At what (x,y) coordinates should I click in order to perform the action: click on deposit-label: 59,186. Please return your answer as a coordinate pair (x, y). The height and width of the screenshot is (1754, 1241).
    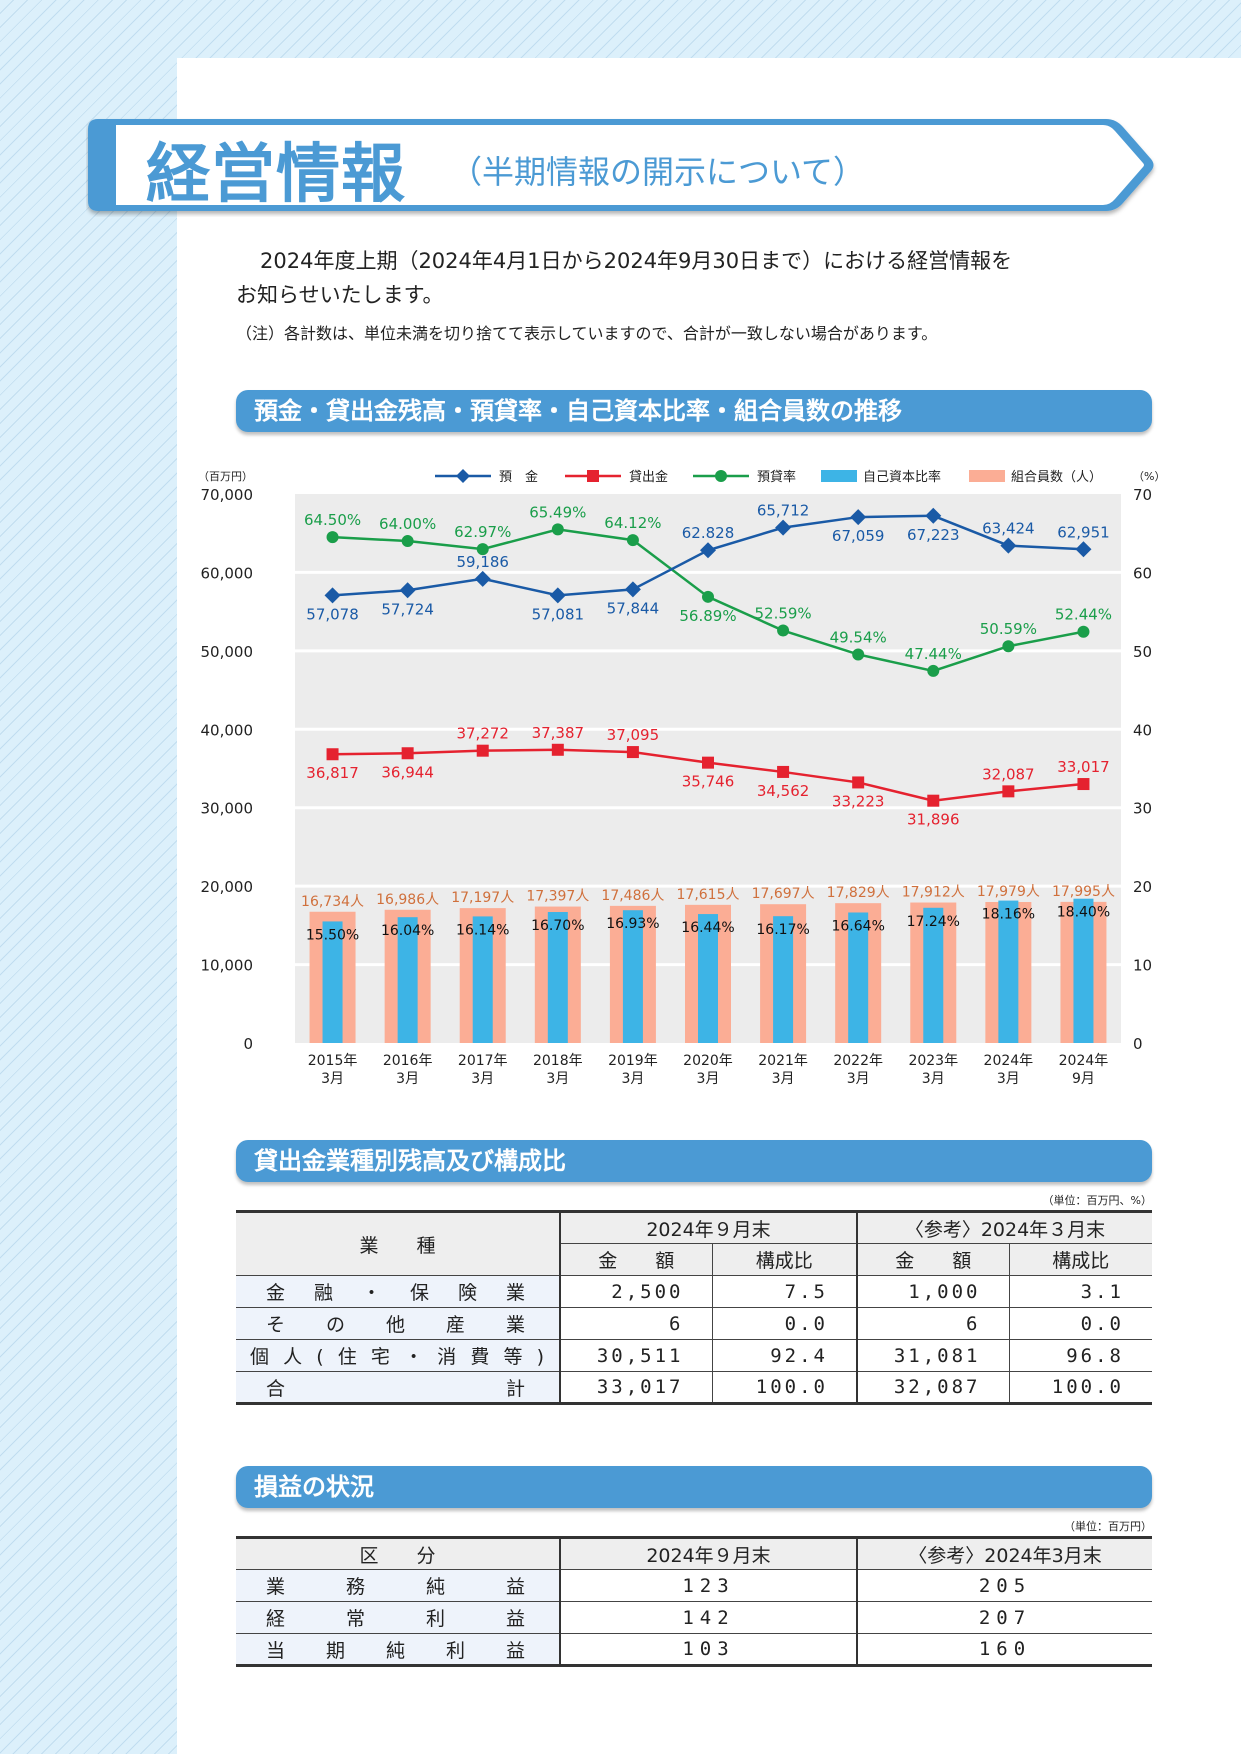
    Looking at the image, I should click on (482, 562).